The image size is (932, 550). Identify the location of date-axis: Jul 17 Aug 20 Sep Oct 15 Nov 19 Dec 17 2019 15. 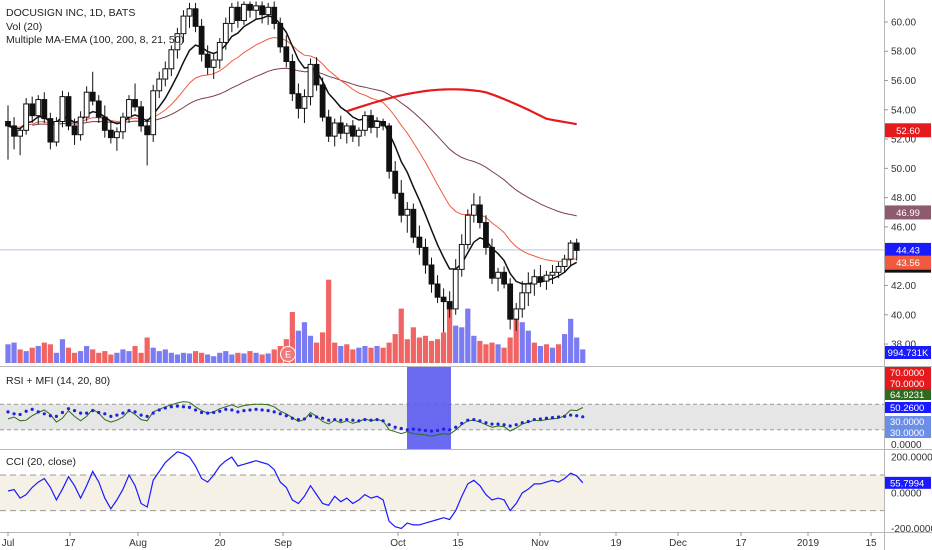
(439, 540).